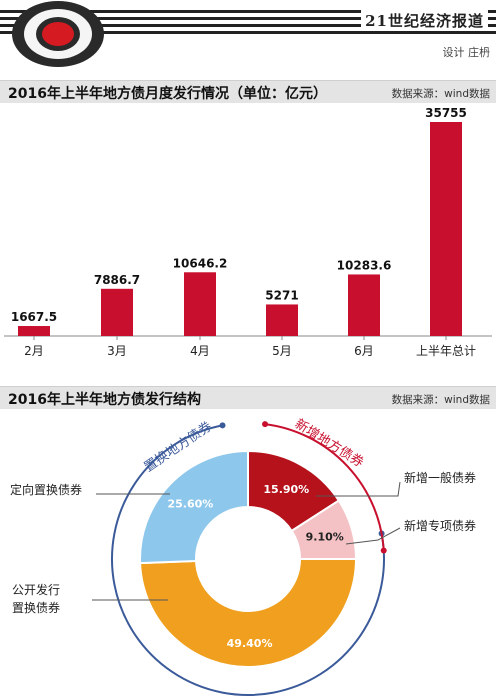 The image size is (496, 700). Describe the element at coordinates (440, 400) in the screenshot. I see `data-source-structure: 数据来源：wind数据` at that location.